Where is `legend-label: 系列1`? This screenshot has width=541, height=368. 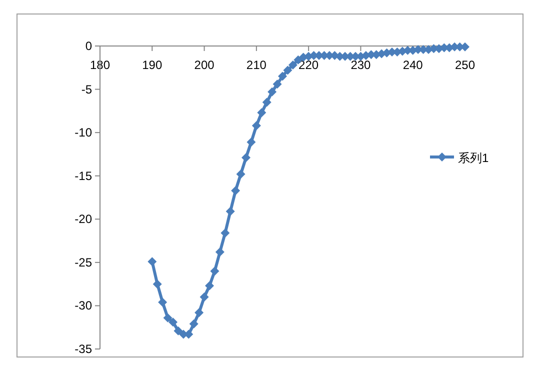
legend-label: 系列1 is located at coordinates (473, 158).